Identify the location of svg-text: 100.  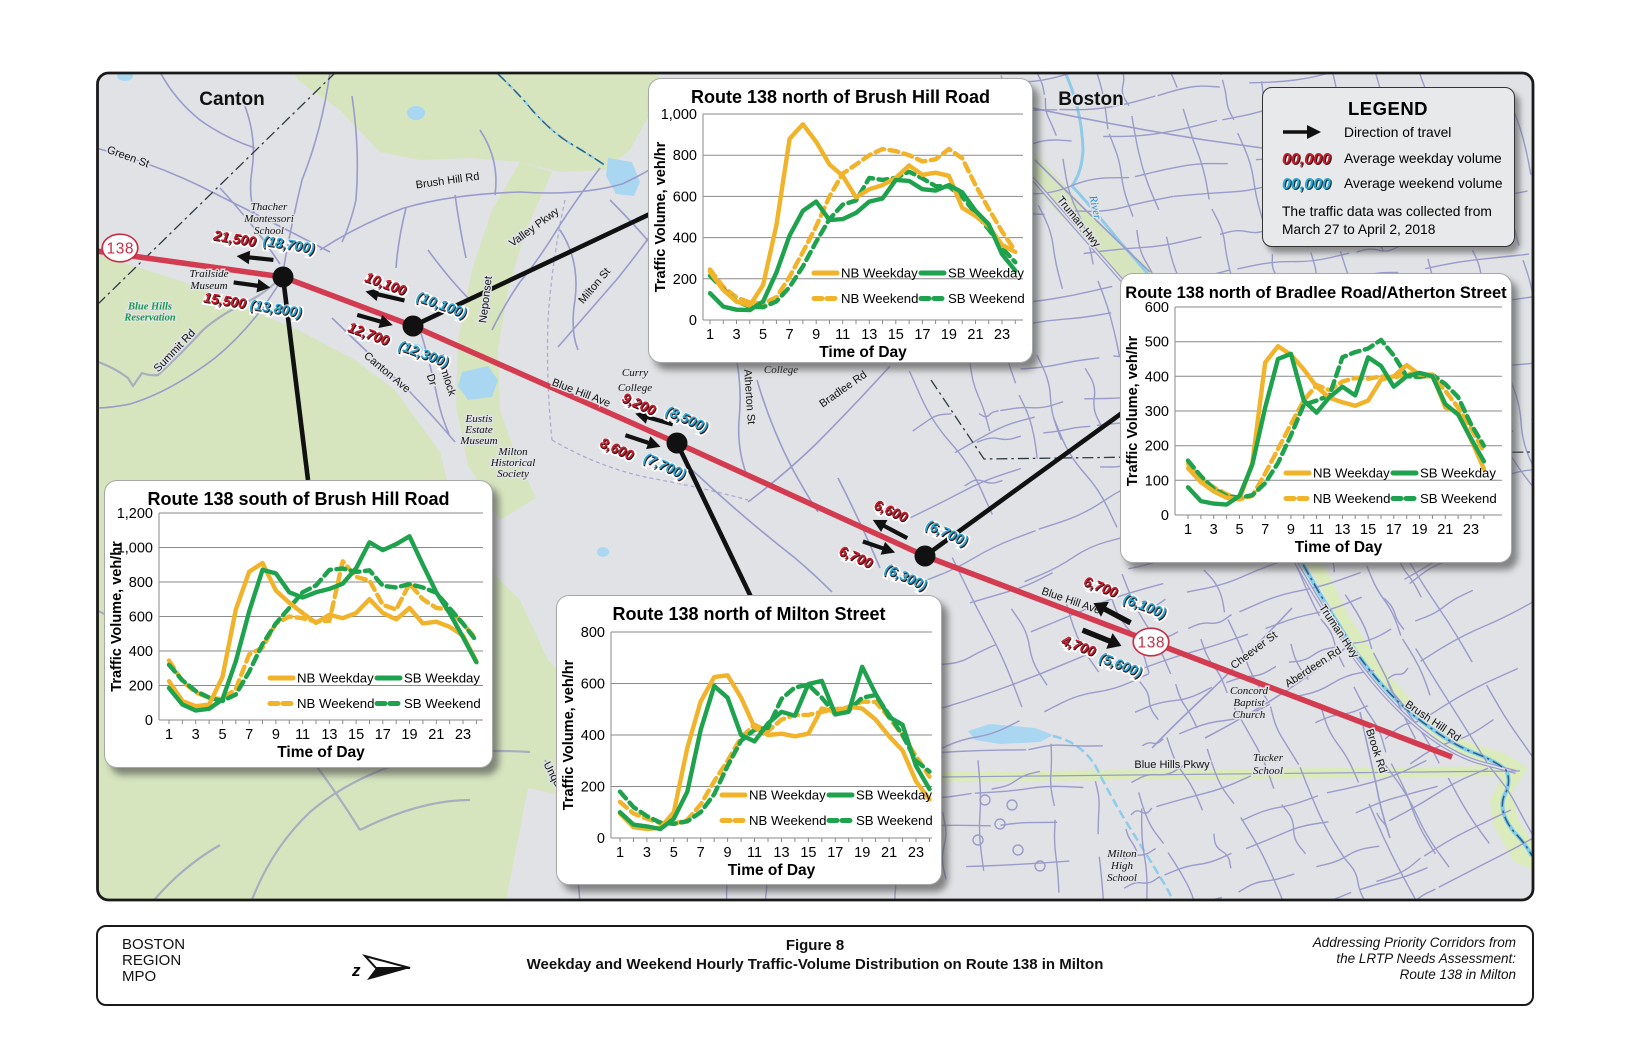
(1157, 481).